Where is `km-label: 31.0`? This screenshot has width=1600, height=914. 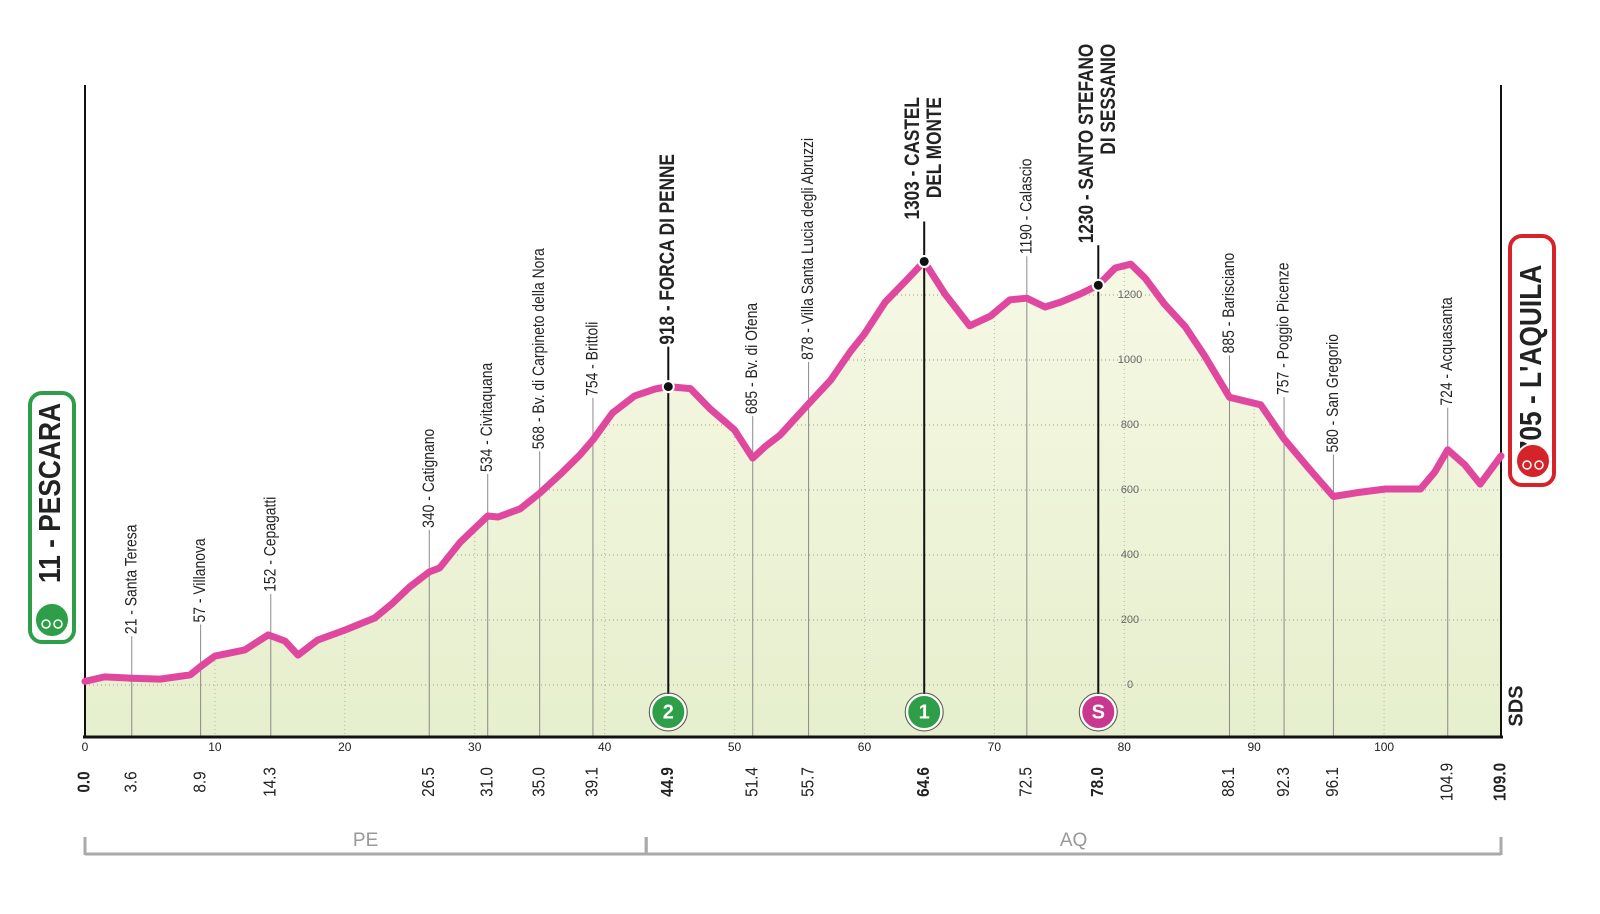 km-label: 31.0 is located at coordinates (486, 782).